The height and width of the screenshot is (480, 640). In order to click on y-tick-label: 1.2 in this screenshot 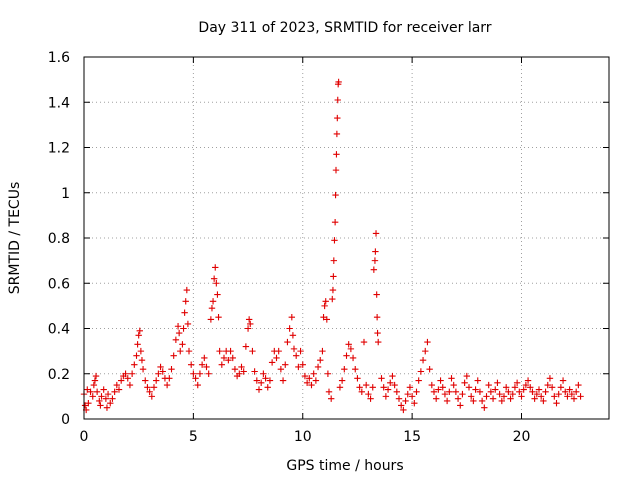, I will do `click(59, 149)`.